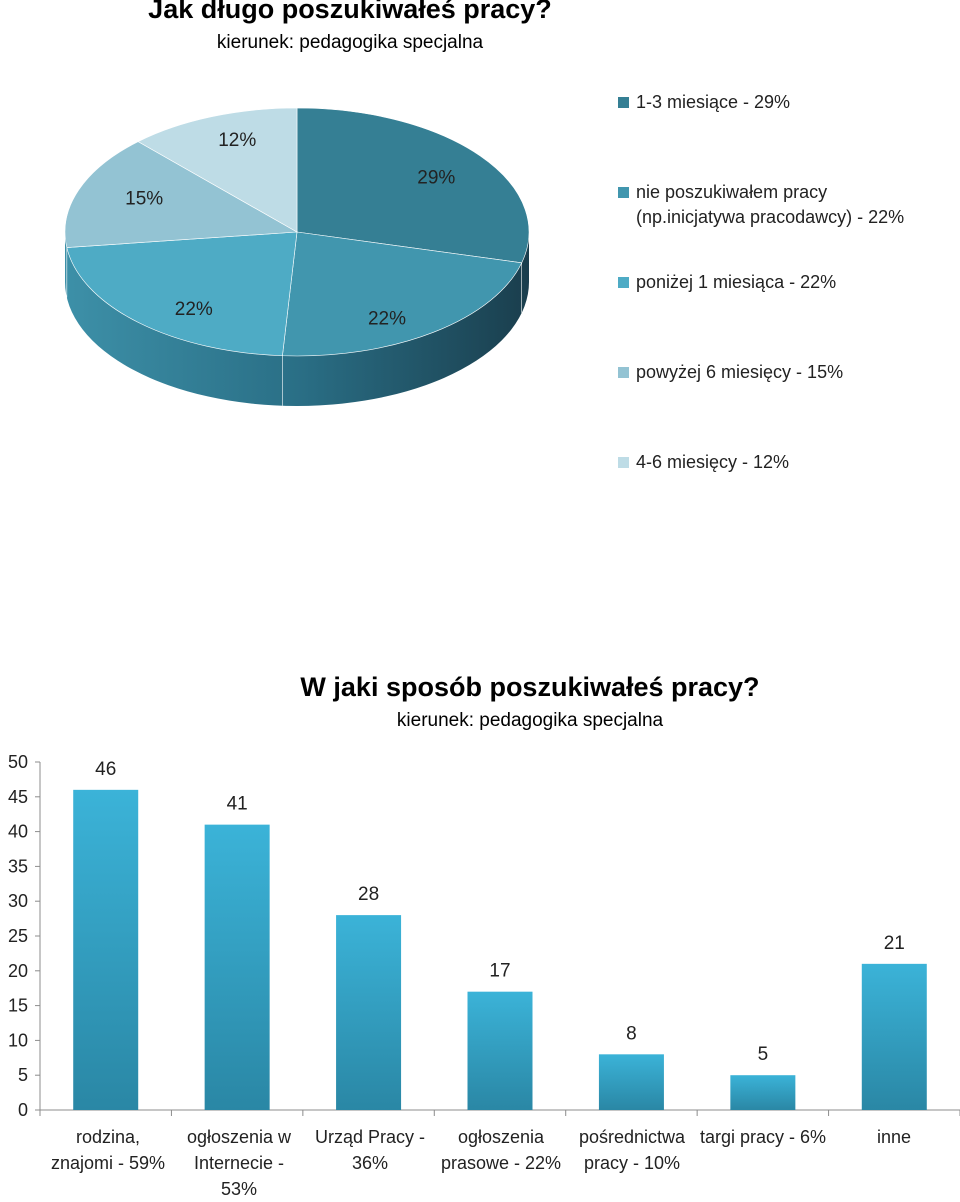 The width and height of the screenshot is (960, 1202). I want to click on x-tick-label: targi pracy - 6%, so click(763, 1137).